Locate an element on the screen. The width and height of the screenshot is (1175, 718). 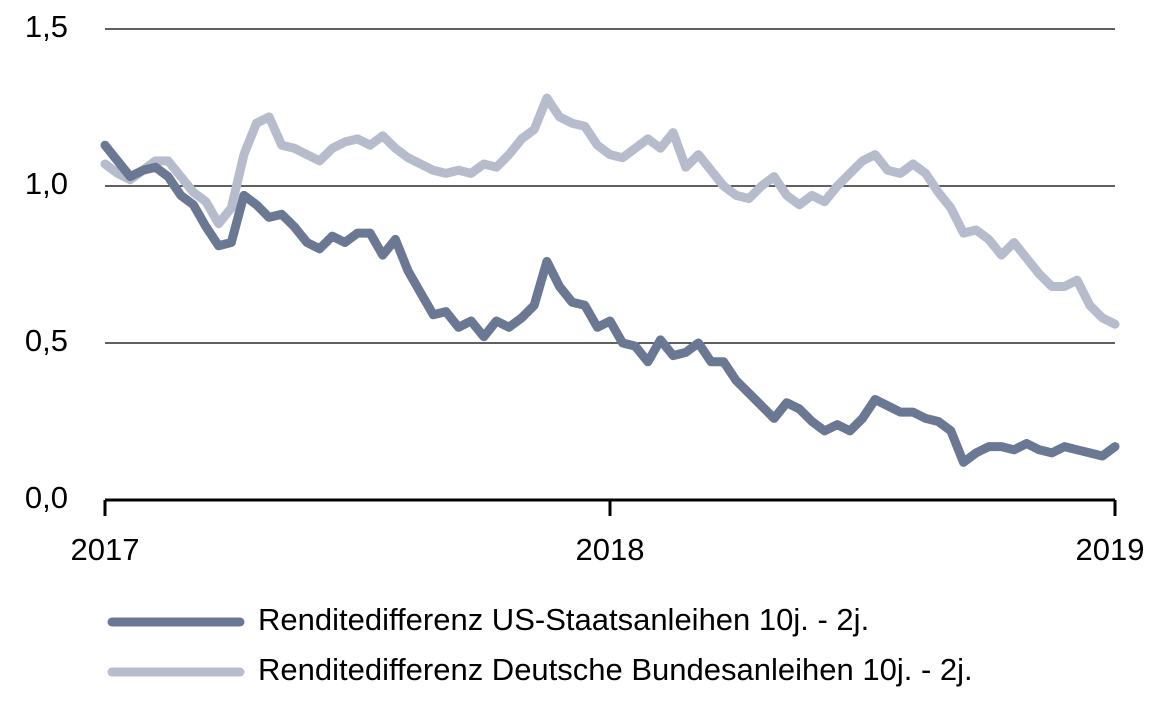
y-tick-label: 0,5 is located at coordinates (46, 340).